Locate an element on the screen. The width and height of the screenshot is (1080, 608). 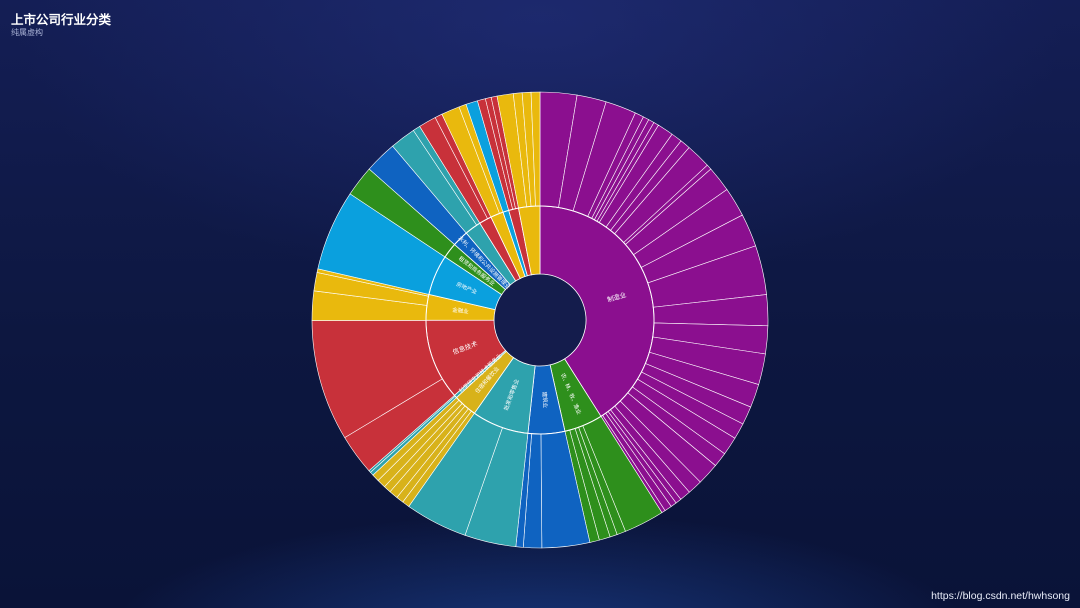
chart-subtitle: 纯属虚构 is located at coordinates (27, 32).